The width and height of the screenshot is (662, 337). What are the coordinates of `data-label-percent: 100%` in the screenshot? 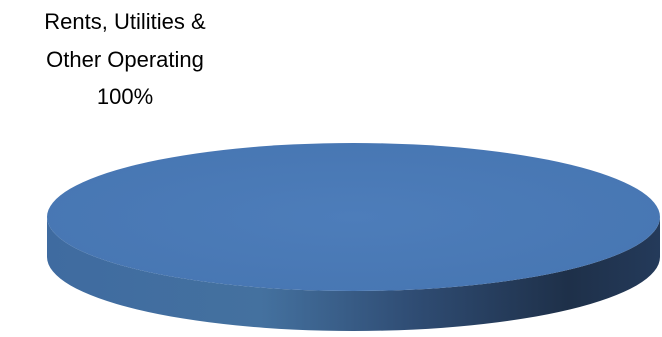 It's located at (125, 96).